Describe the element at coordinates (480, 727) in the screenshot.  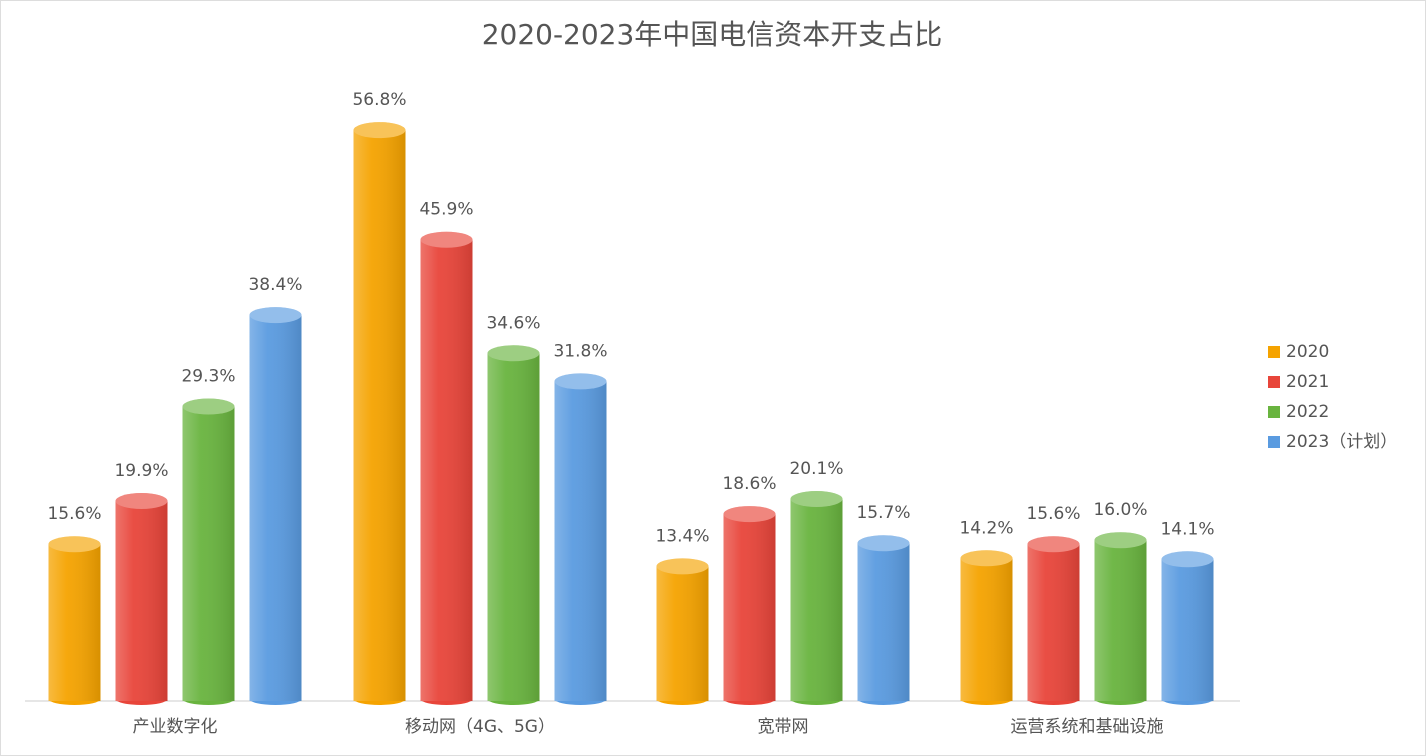
I see `x-tick-label: 移动网（4G、5G）` at that location.